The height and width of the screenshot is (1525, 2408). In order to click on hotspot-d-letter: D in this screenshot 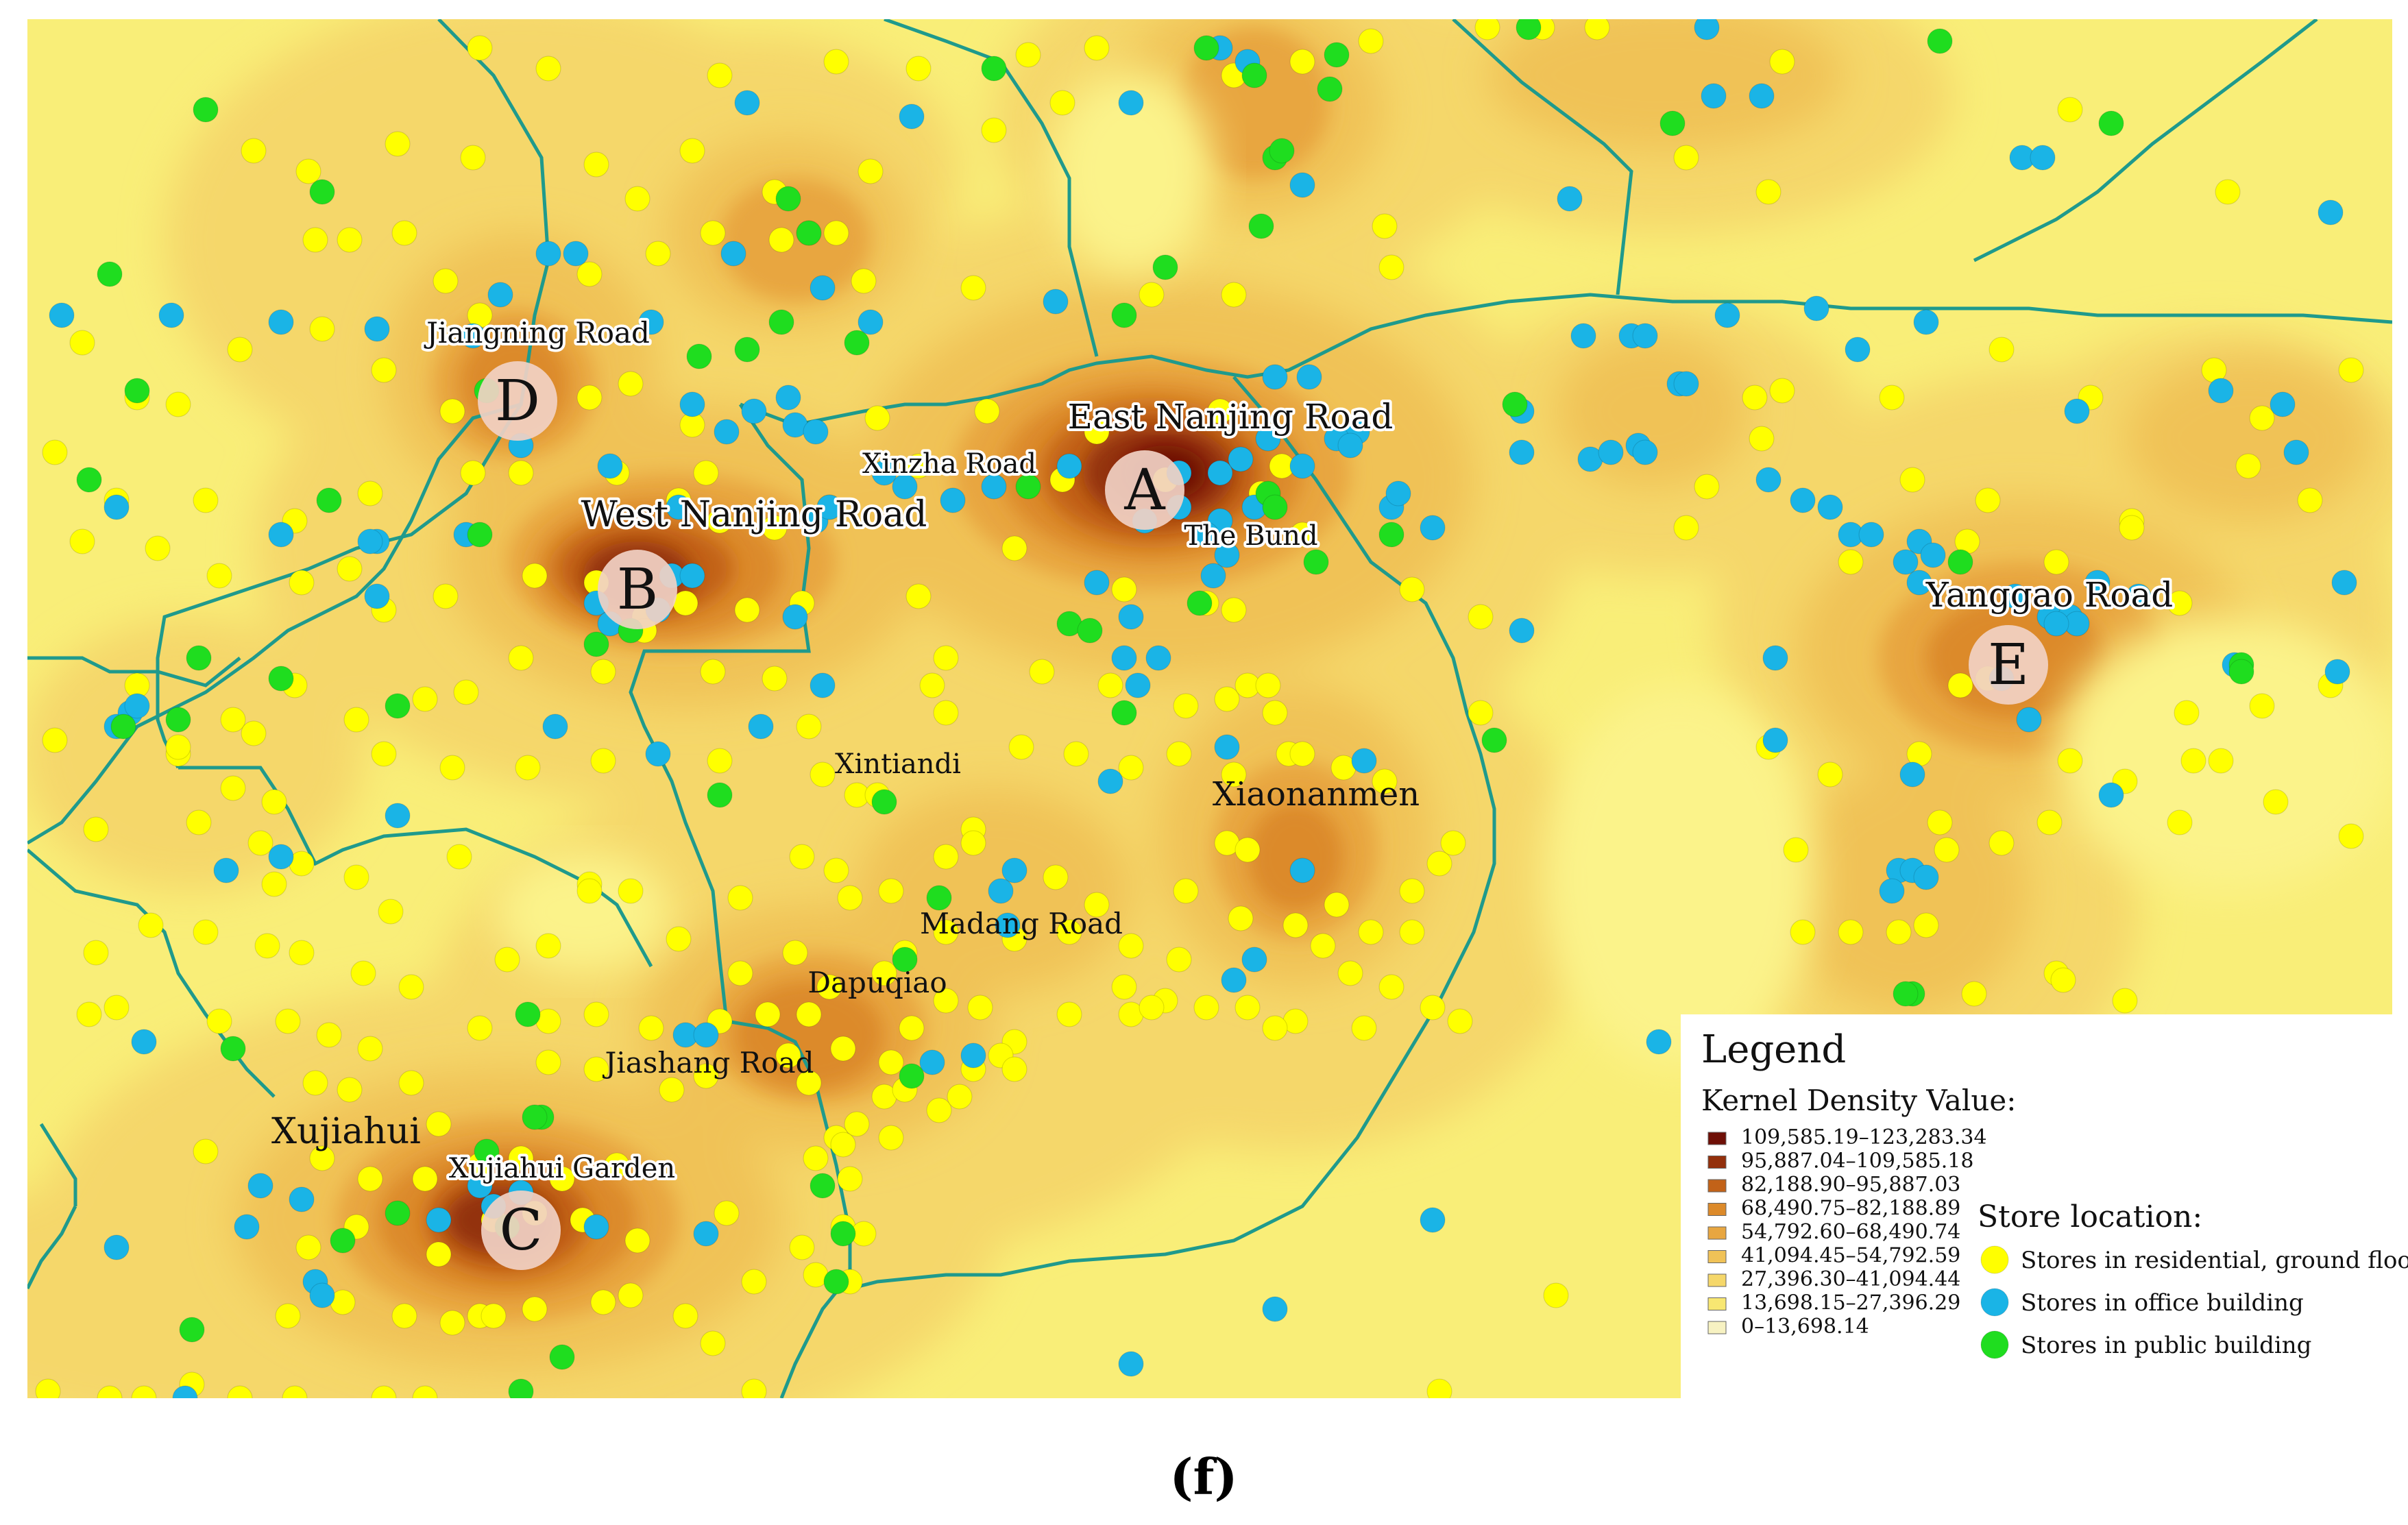, I will do `click(517, 402)`.